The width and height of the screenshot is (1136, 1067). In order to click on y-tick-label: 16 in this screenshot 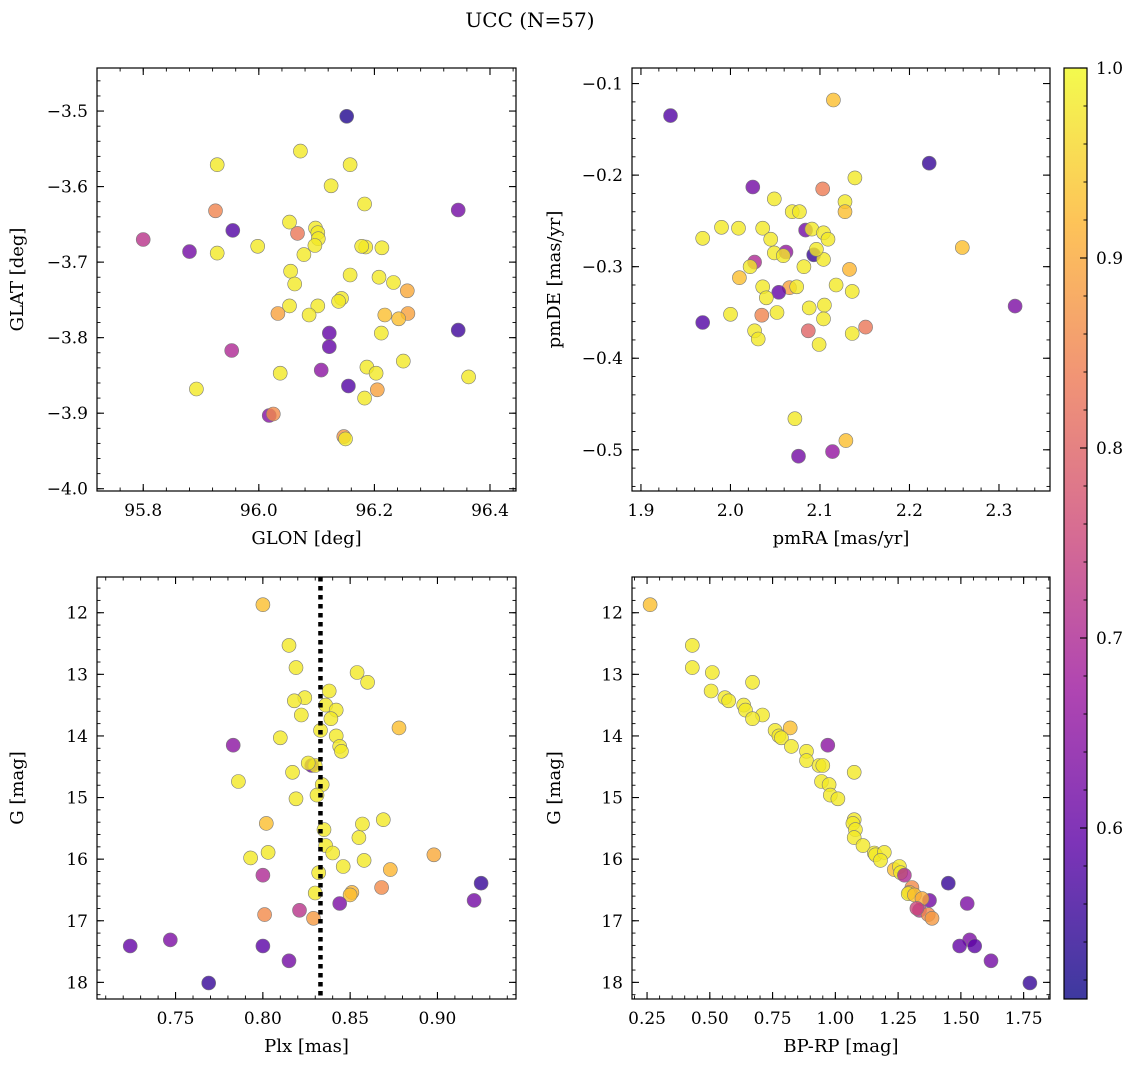, I will do `click(77, 860)`.